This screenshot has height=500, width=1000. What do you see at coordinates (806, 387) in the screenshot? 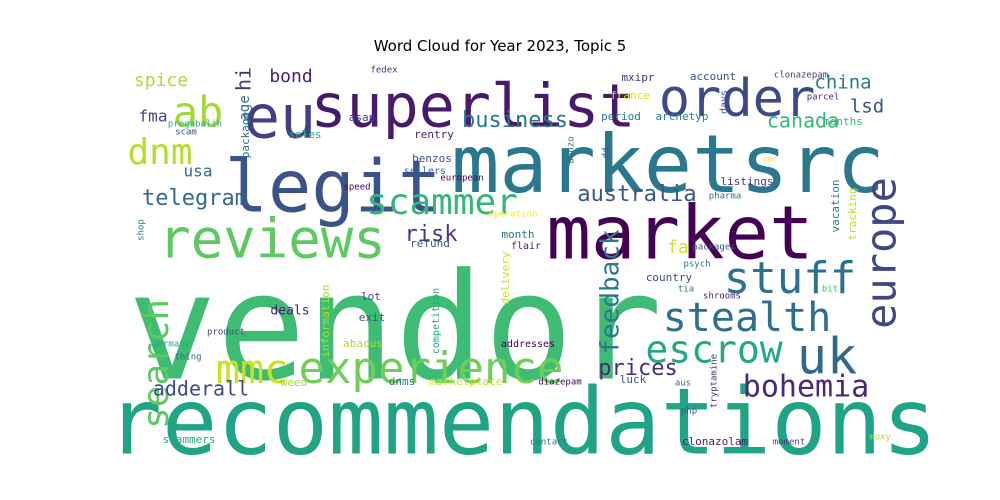
I see `word-bohemia: bohemia` at bounding box center [806, 387].